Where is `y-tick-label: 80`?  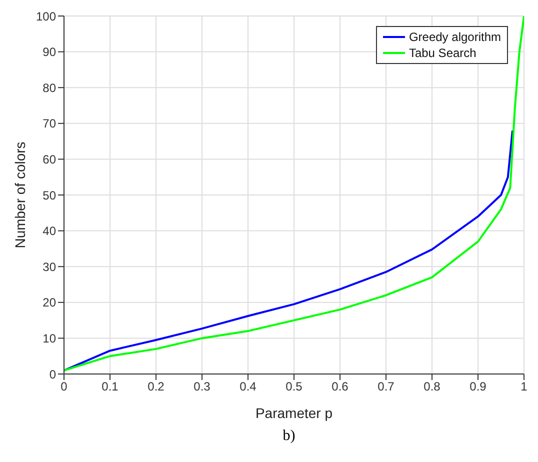
y-tick-label: 80 is located at coordinates (49, 87).